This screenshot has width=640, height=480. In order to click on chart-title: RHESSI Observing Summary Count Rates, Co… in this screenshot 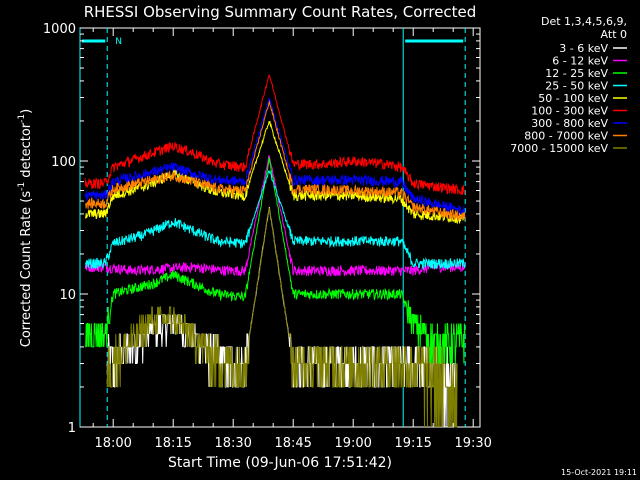, I will do `click(280, 12)`.